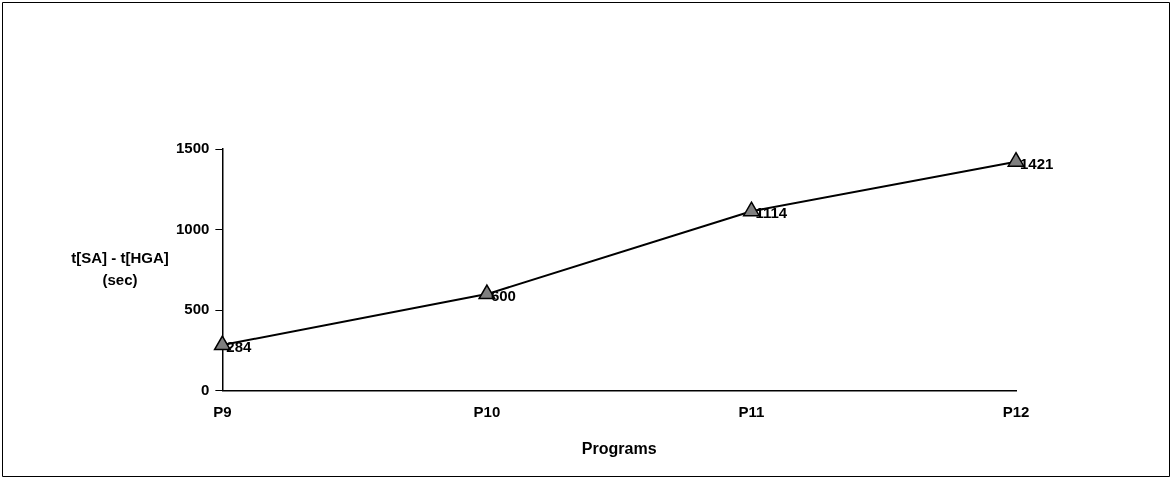  I want to click on x-tick-label: P11, so click(751, 411).